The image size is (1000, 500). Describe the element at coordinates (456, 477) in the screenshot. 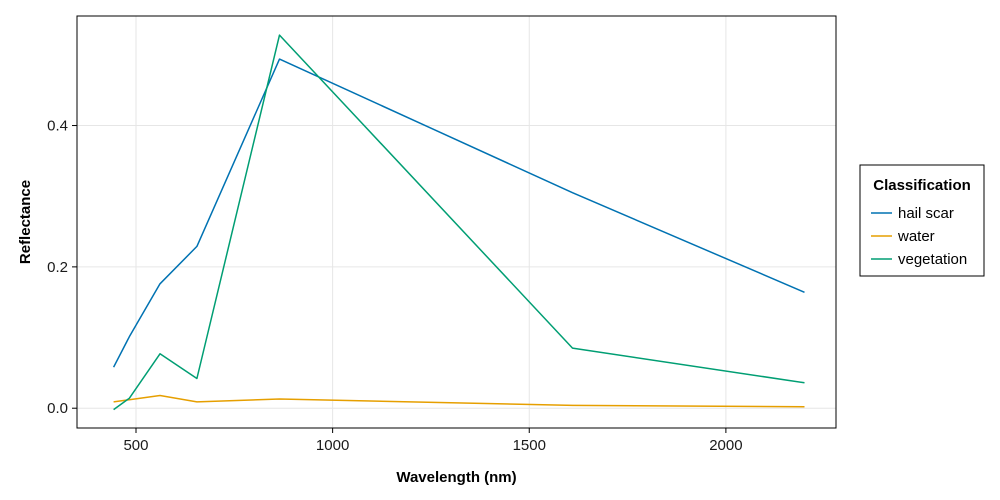

I see `x-axis-title: Wavelength (nm)` at that location.